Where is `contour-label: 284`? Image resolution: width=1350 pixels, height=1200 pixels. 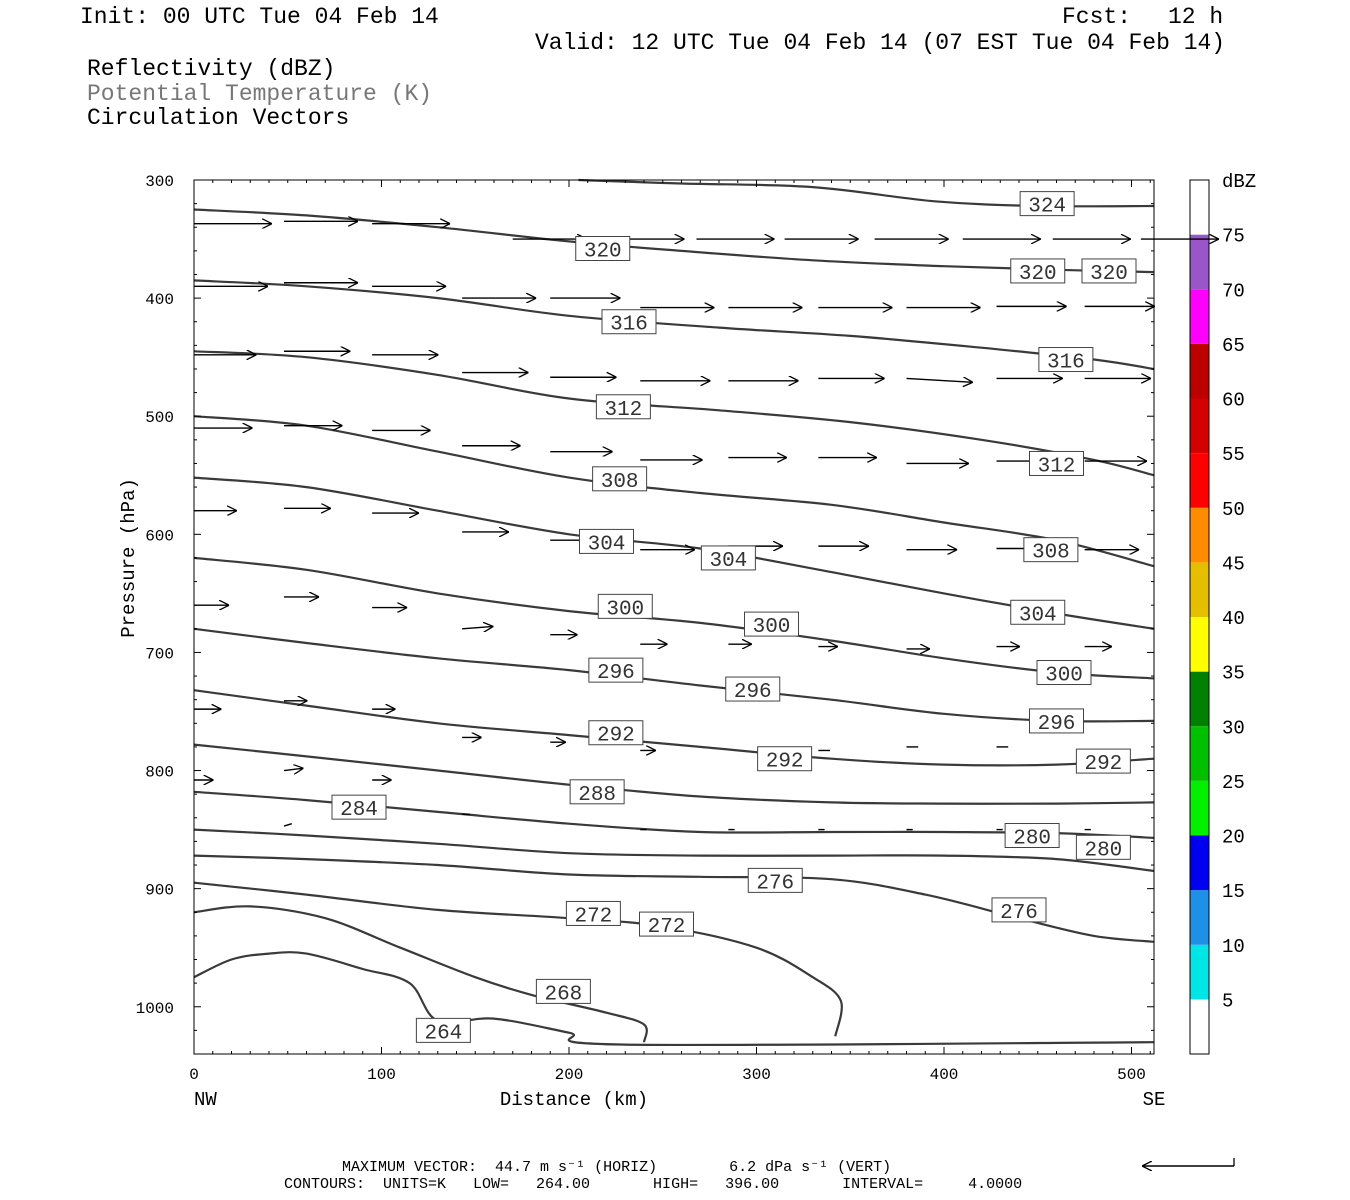 contour-label: 284 is located at coordinates (359, 810).